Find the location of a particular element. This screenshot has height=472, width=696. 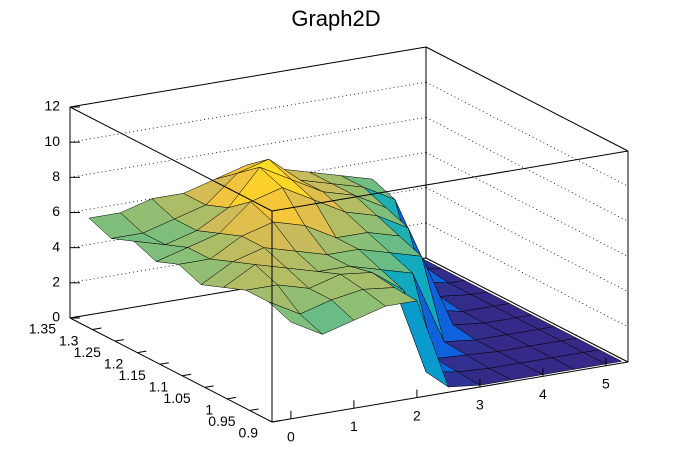

y-tick-label: 1.1 is located at coordinates (159, 386).